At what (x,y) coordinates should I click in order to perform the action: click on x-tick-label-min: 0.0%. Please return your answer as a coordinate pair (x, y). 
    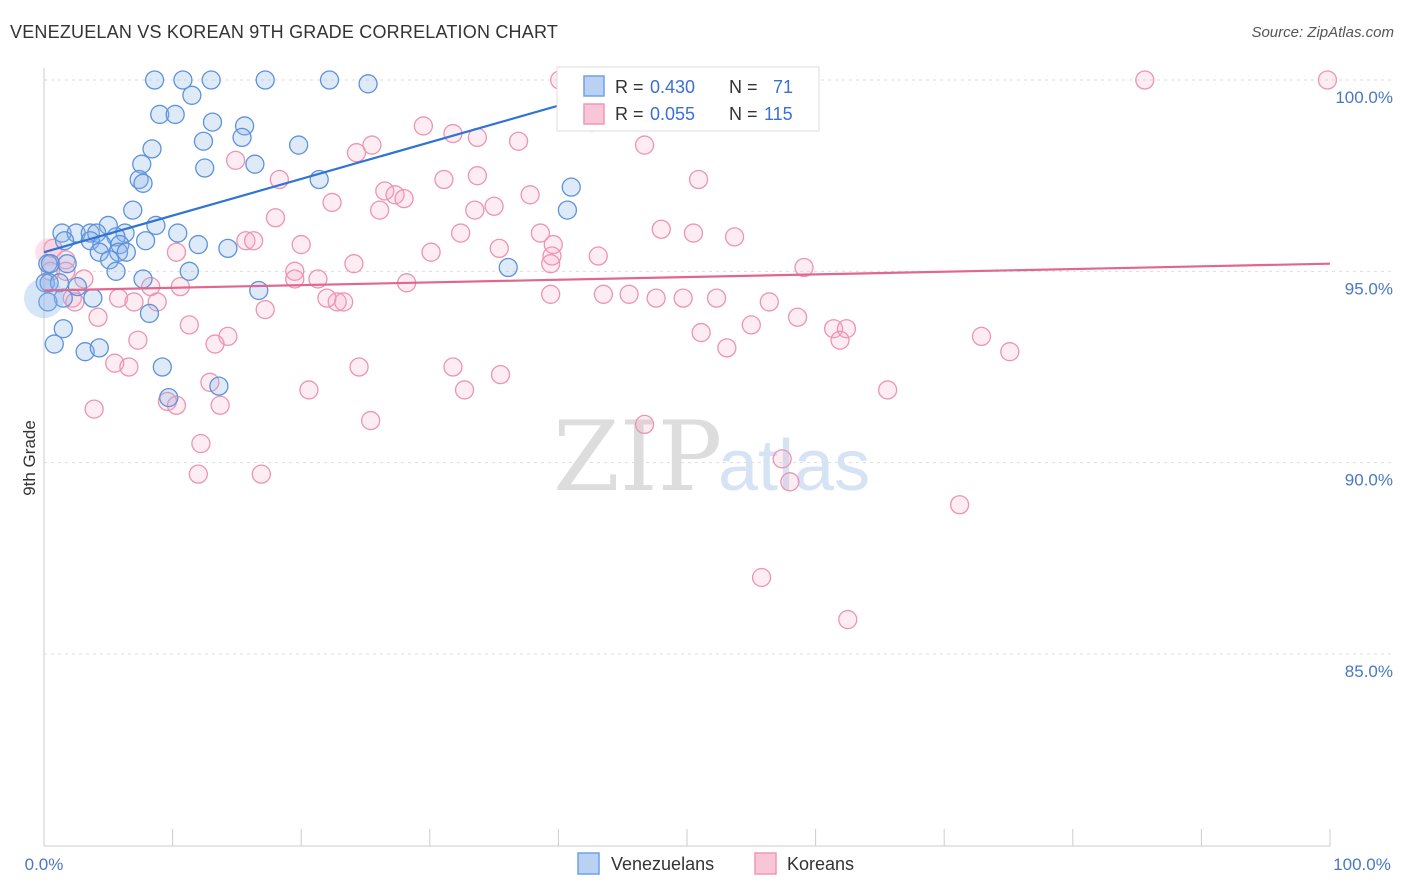
    Looking at the image, I should click on (44, 864).